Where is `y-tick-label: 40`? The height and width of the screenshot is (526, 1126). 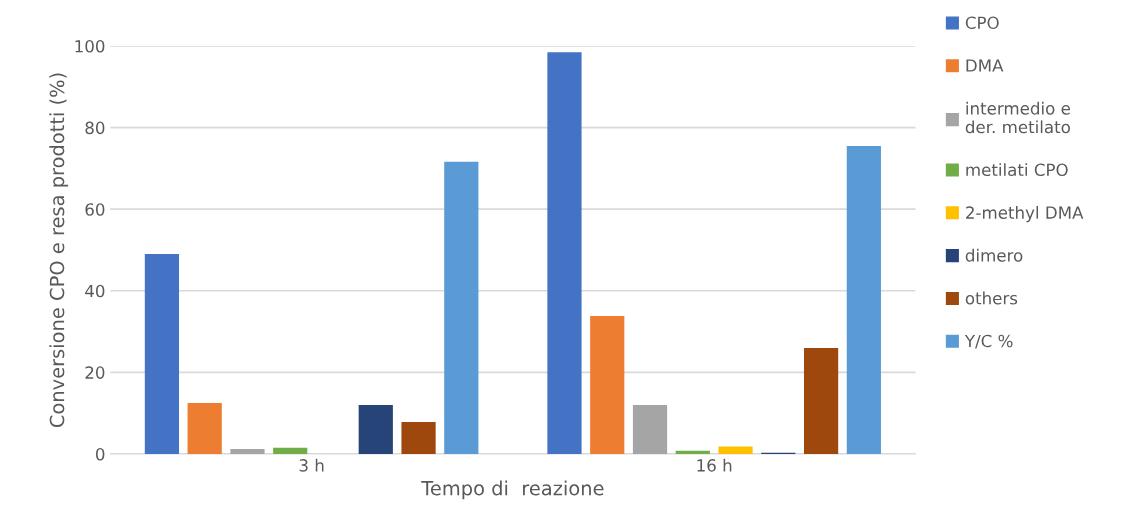 y-tick-label: 40 is located at coordinates (95, 291).